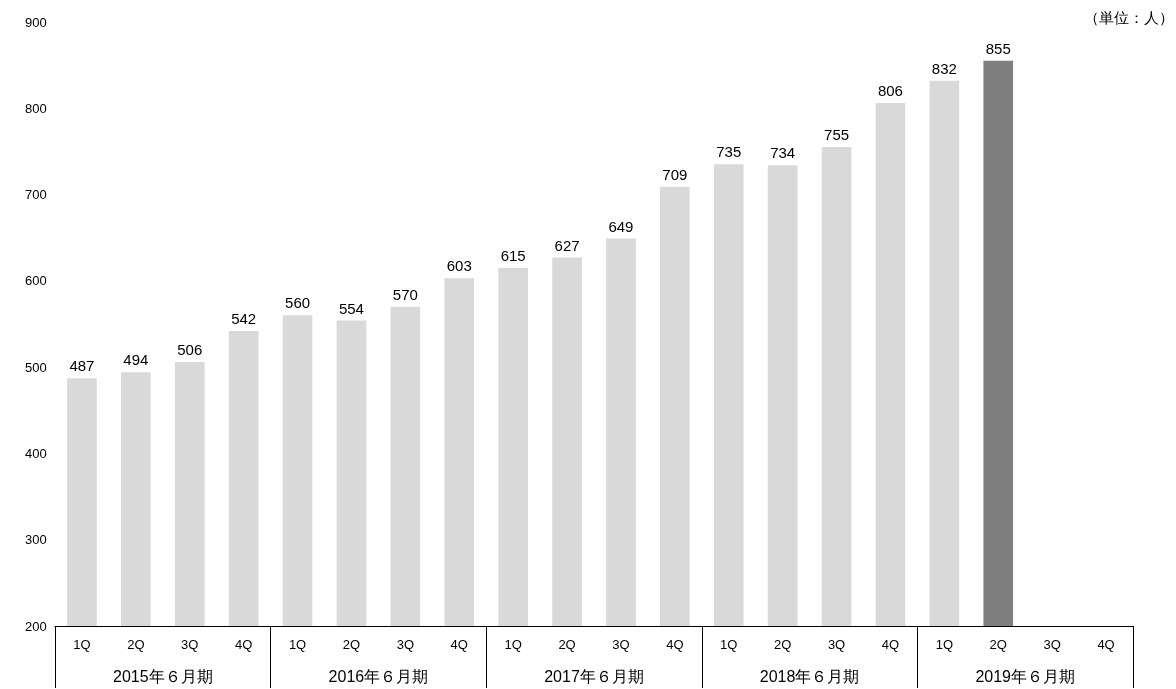  I want to click on y-tick-label: 300, so click(36, 540).